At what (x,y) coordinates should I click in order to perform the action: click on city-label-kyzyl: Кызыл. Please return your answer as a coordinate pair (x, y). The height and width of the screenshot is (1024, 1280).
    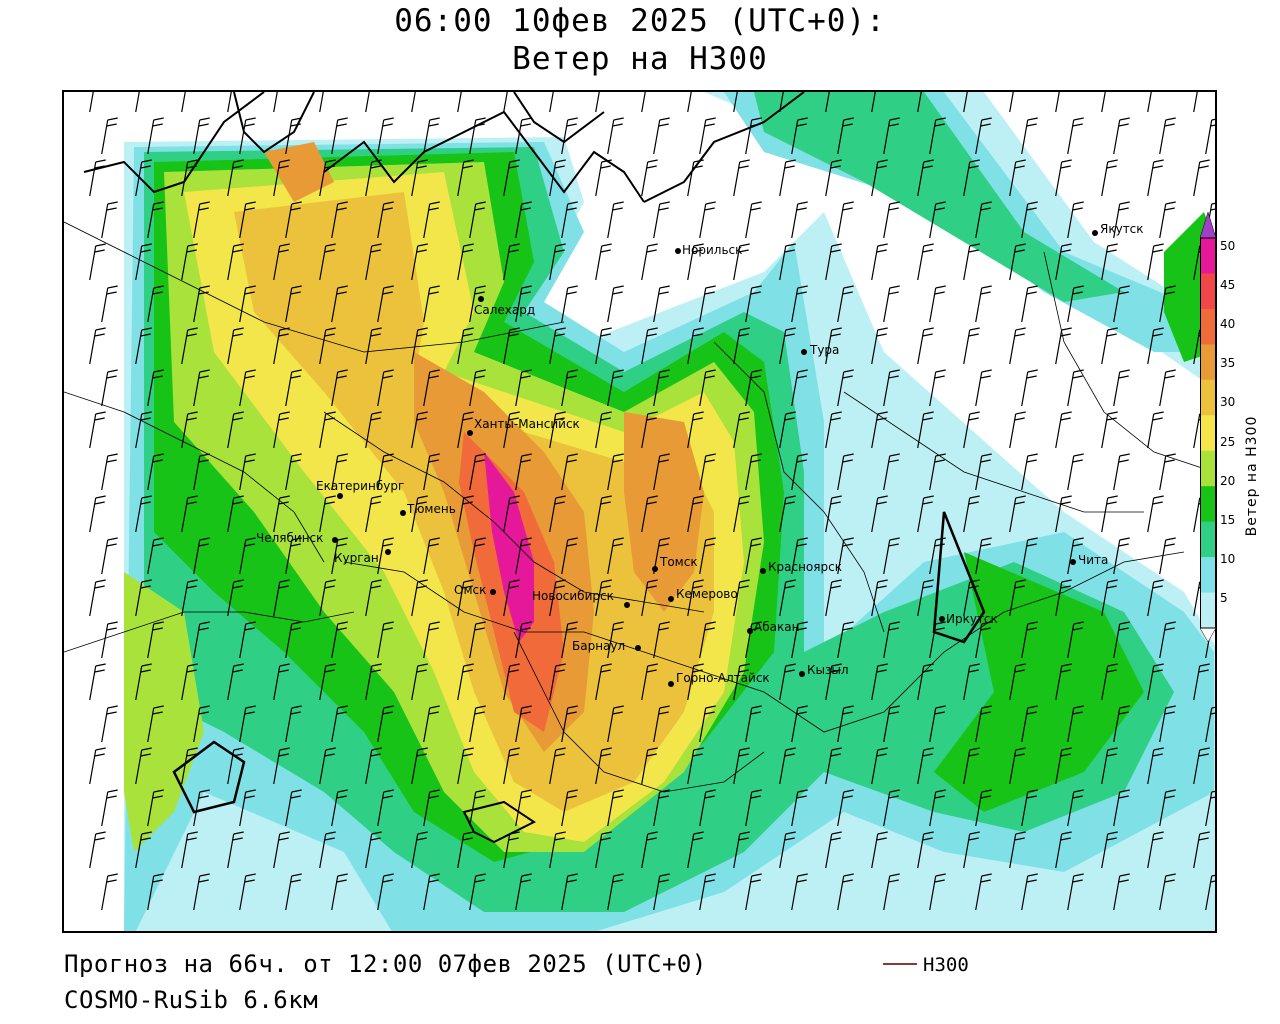
    Looking at the image, I should click on (828, 670).